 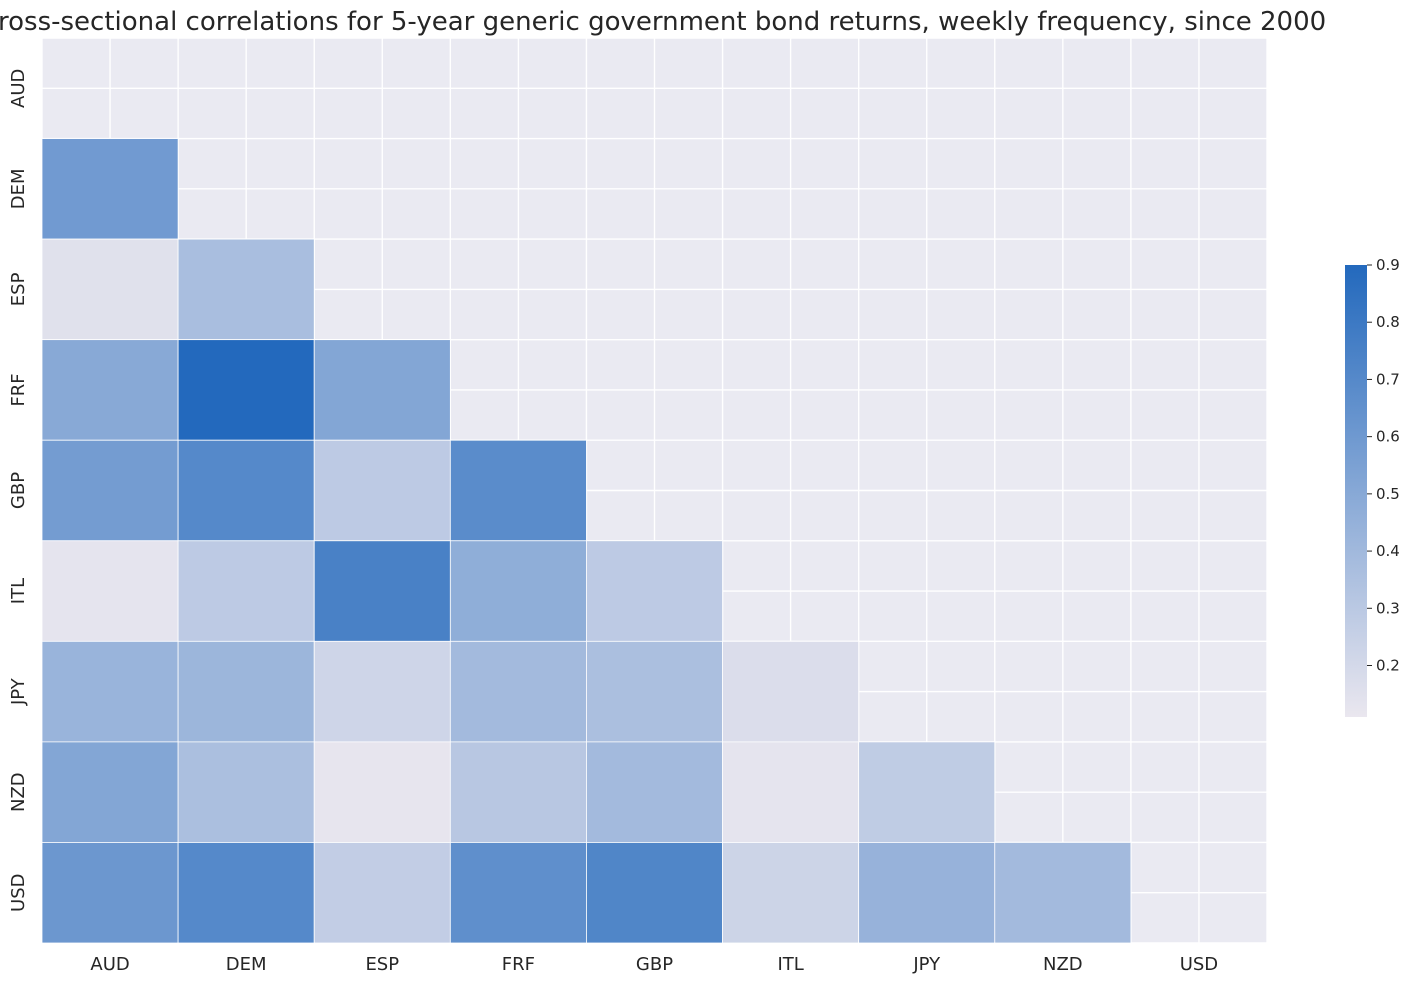 I want to click on heatmap-cell-itl-aud, so click(x=110, y=591).